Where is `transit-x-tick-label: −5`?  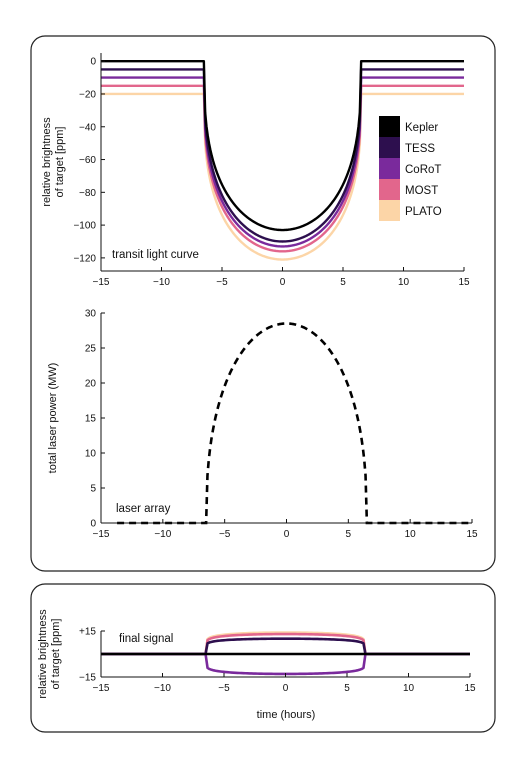
transit-x-tick-label: −5 is located at coordinates (222, 282).